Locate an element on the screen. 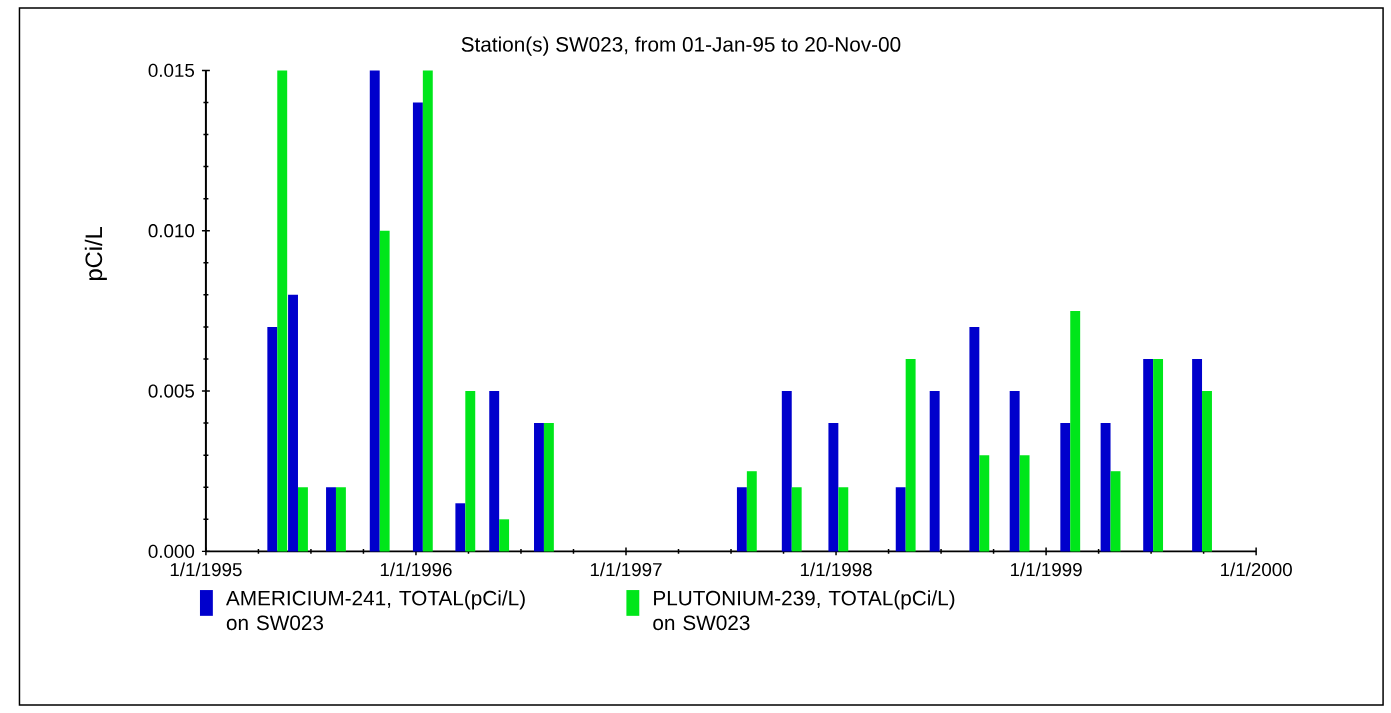  x-tick-label: 1/1/2000 is located at coordinates (1256, 569).